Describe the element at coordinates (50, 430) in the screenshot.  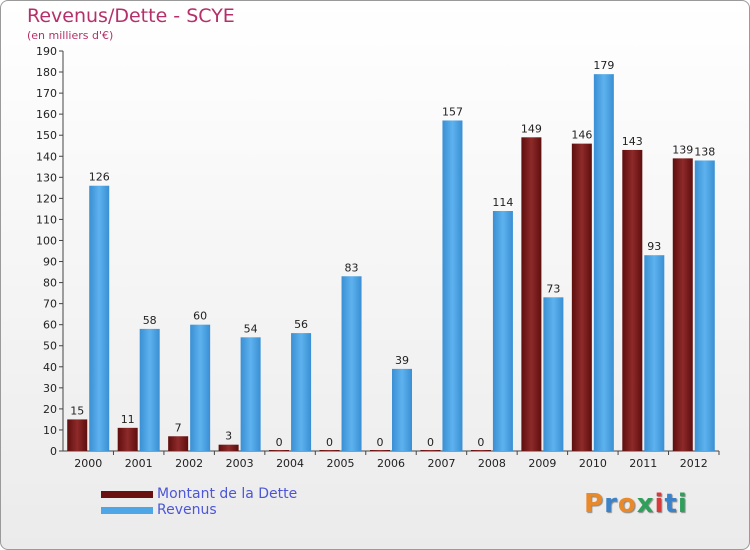
I see `y-tick-label: 10` at that location.